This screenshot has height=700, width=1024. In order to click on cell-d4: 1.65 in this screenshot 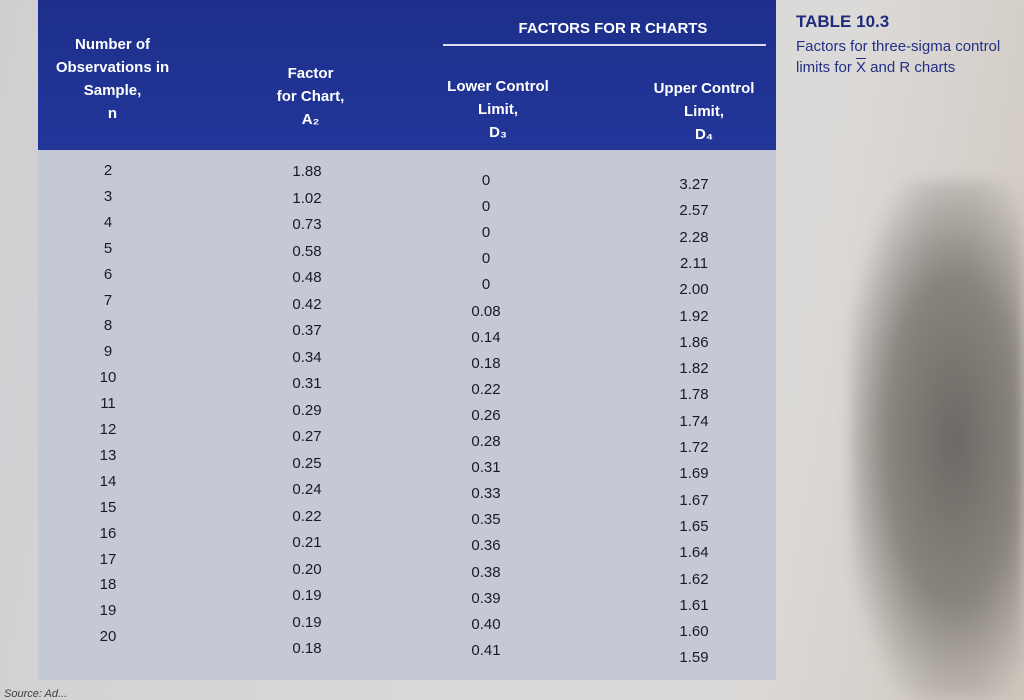, I will do `click(694, 526)`.